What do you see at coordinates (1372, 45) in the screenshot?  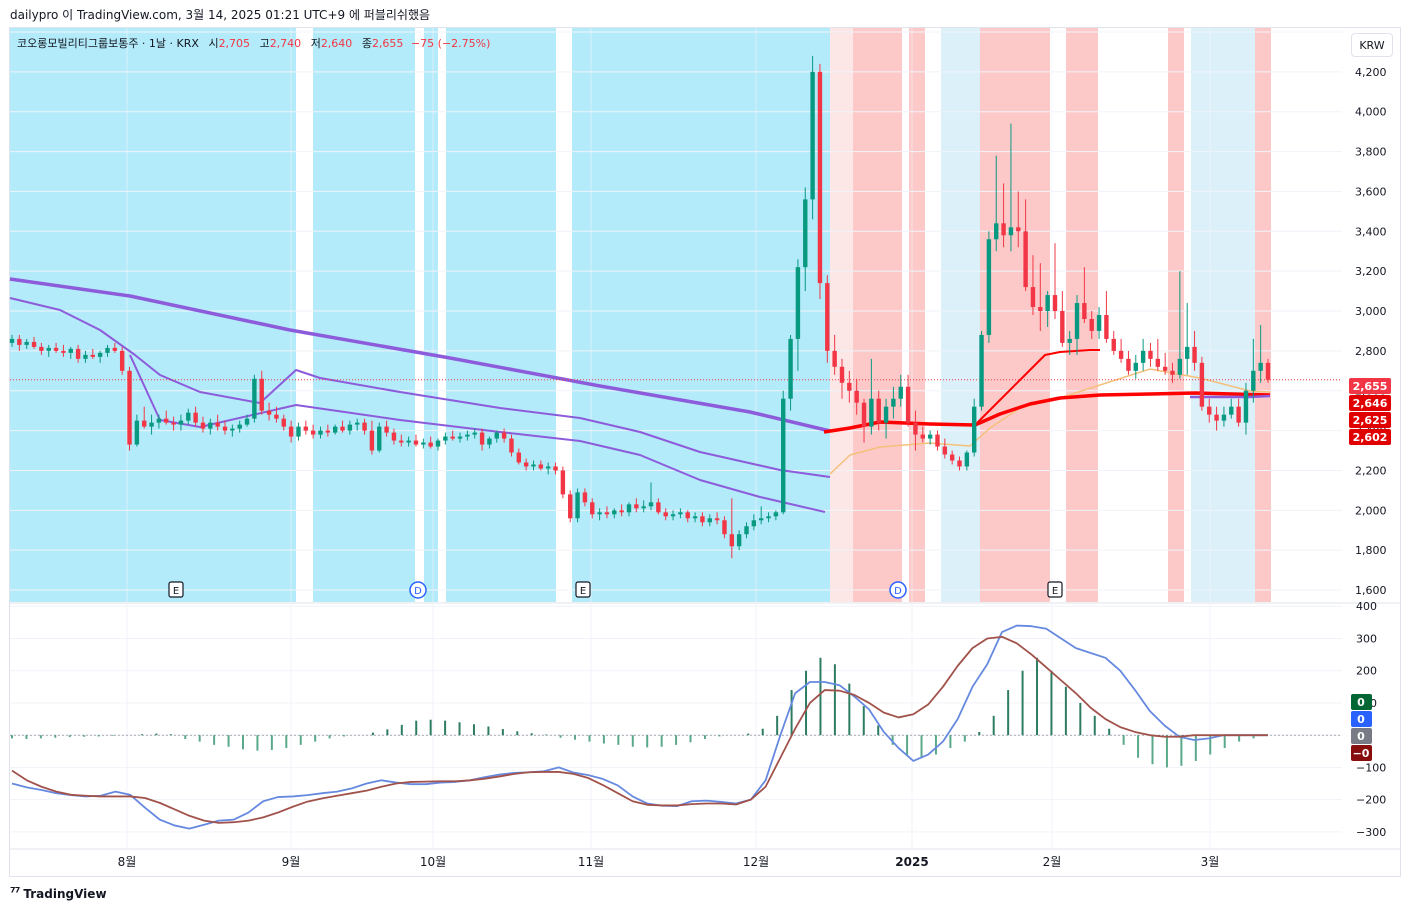 I see `currency-button: KRW` at bounding box center [1372, 45].